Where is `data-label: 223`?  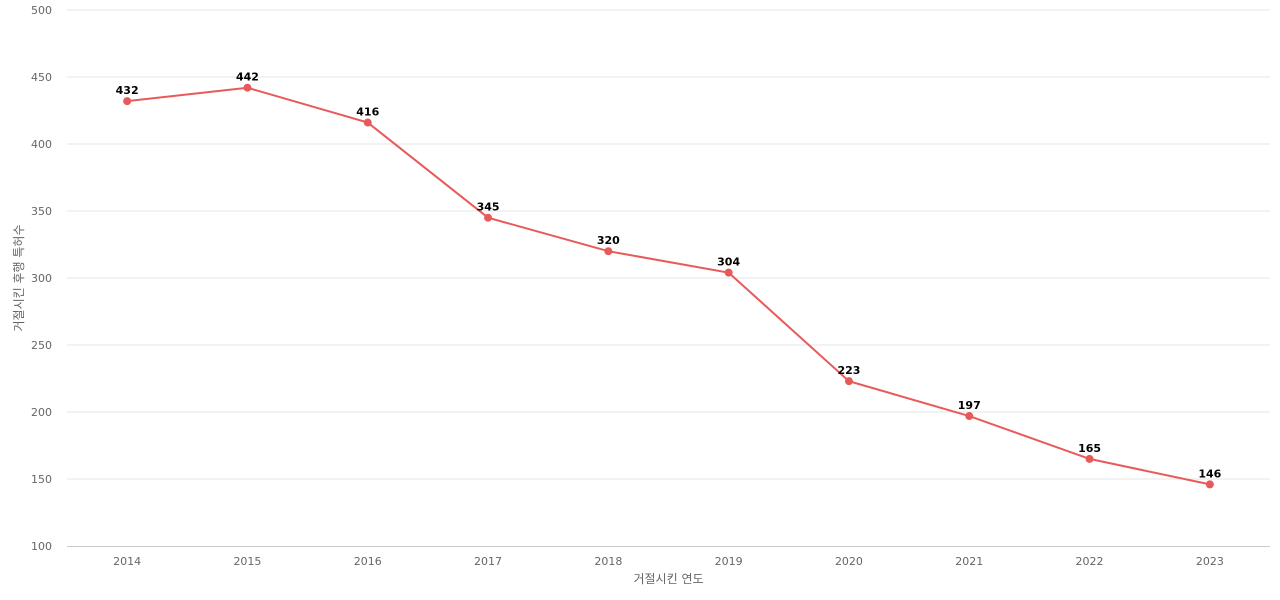
data-label: 223 is located at coordinates (848, 370).